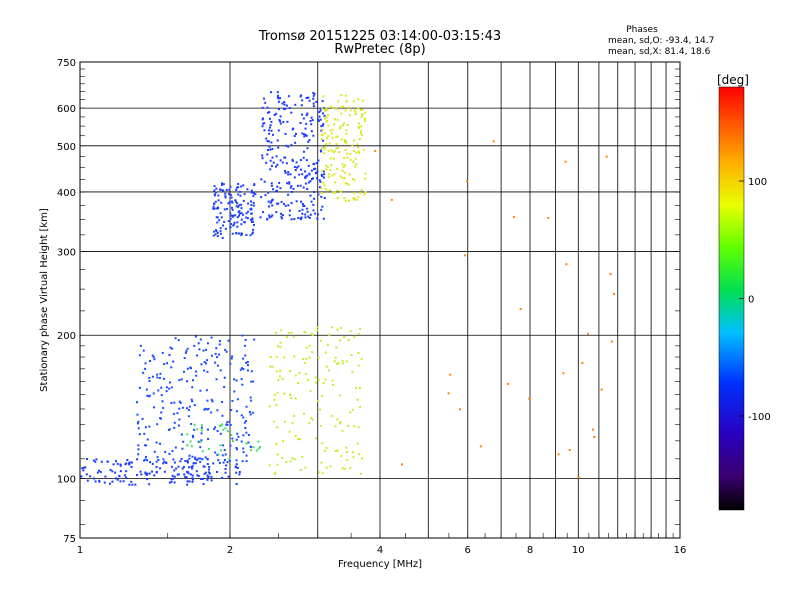 This screenshot has width=800, height=604. What do you see at coordinates (680, 550) in the screenshot?
I see `x-tick-label: 16` at bounding box center [680, 550].